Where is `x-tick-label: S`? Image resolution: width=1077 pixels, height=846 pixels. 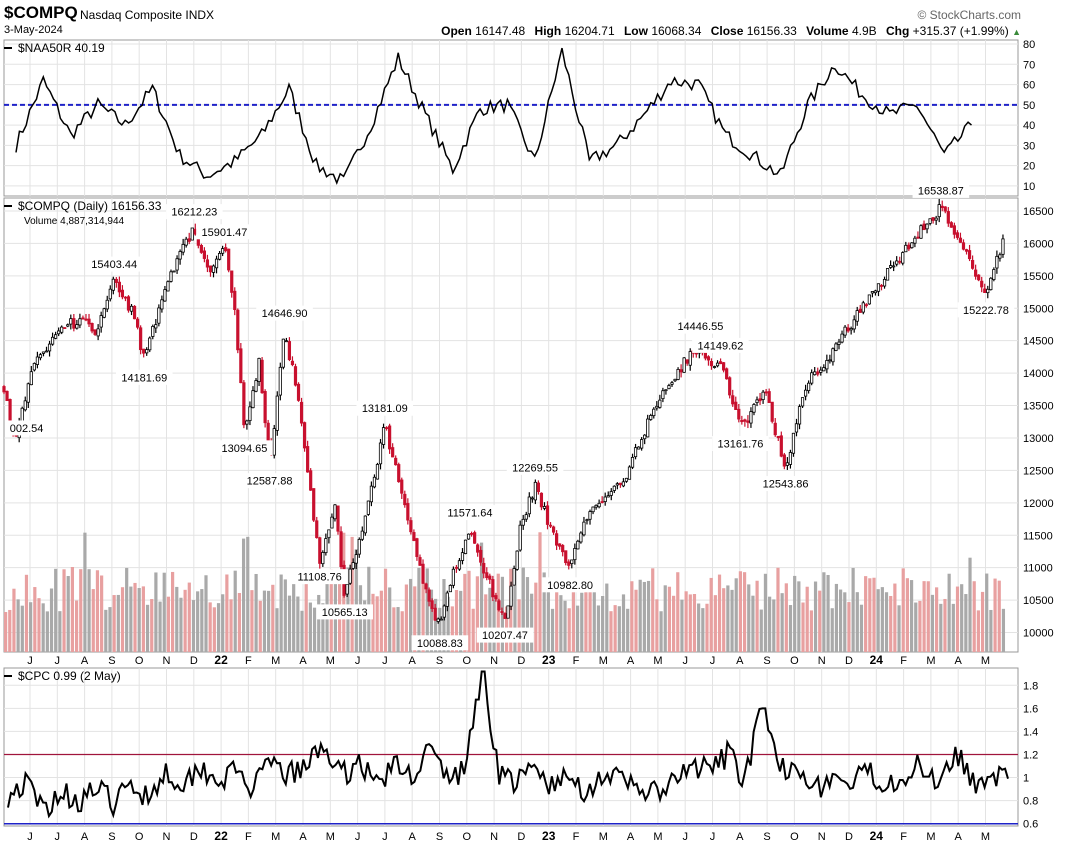
x-tick-label: S is located at coordinates (766, 837).